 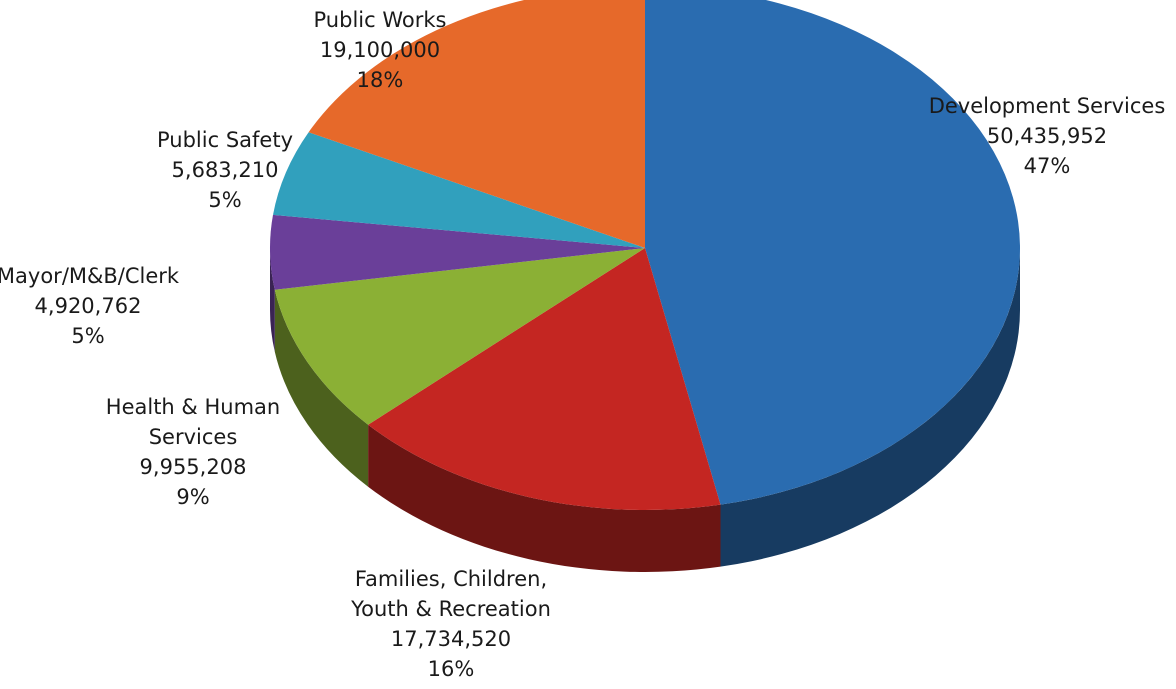 What do you see at coordinates (225, 170) in the screenshot?
I see `slice-label: Public Safety 5,683,210 5%` at bounding box center [225, 170].